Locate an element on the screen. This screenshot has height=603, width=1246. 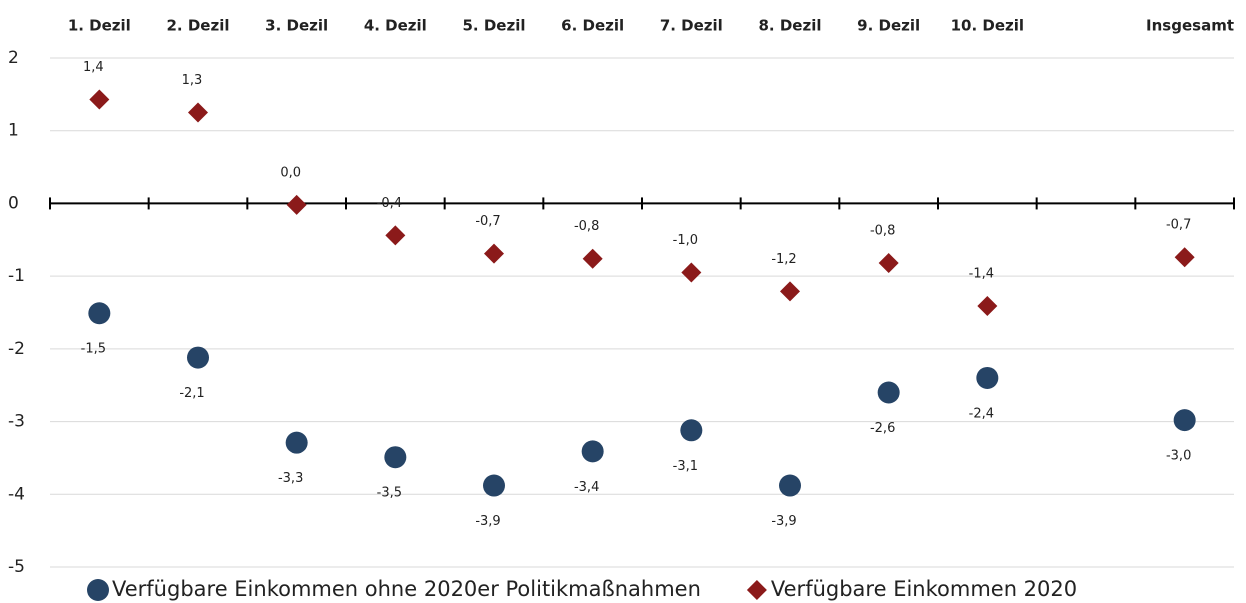
legend-label: Verfügbare Einkommen 2020 is located at coordinates (924, 589).